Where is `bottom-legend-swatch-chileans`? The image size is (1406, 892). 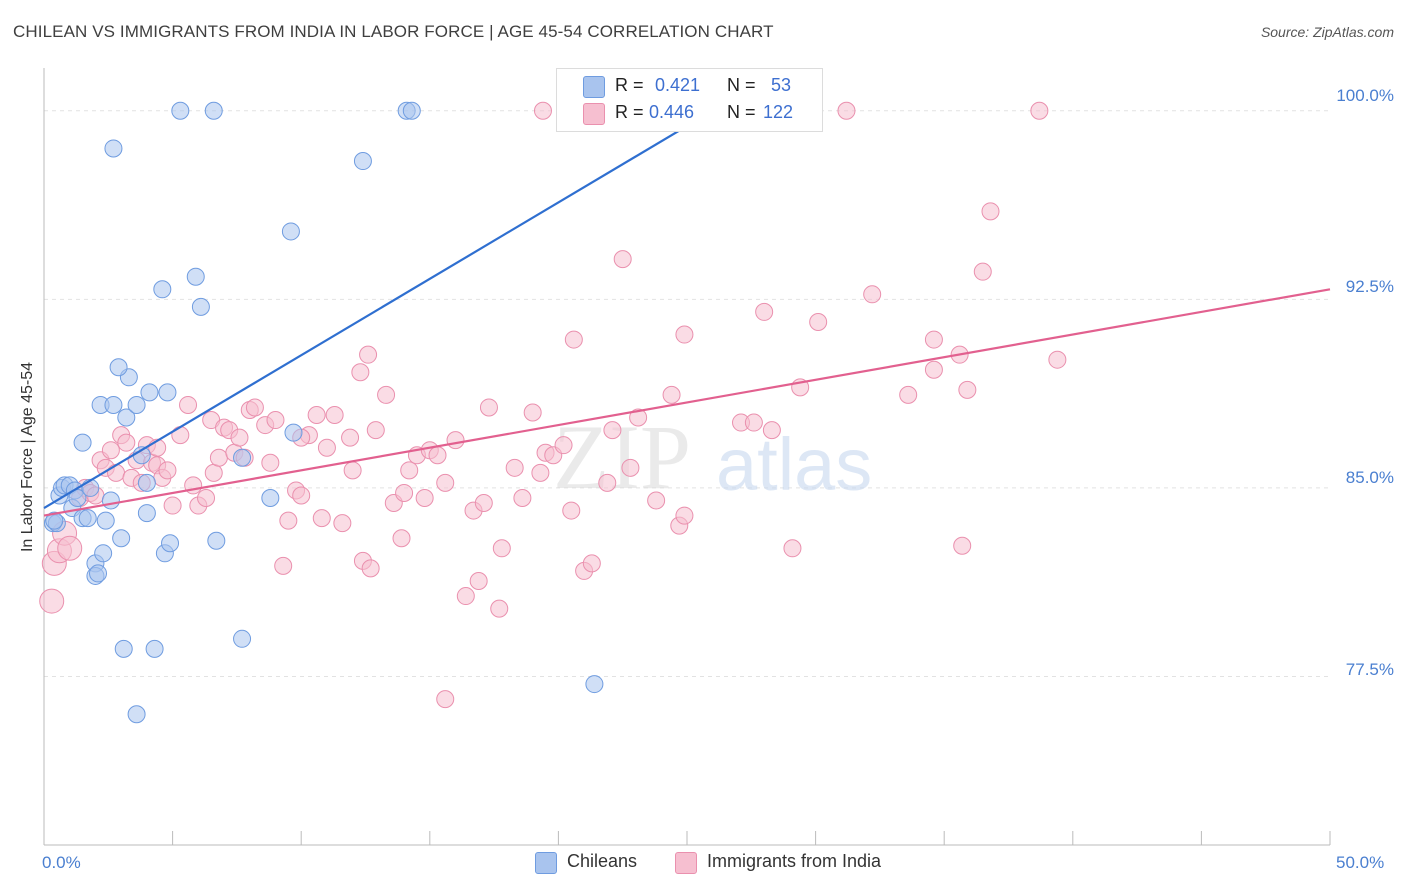 bottom-legend-swatch-chileans is located at coordinates (546, 863).